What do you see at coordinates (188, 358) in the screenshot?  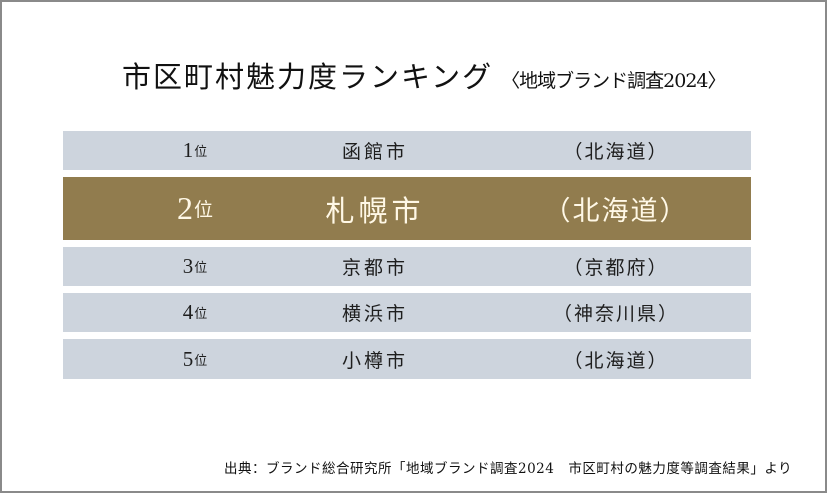 I see `rank-number: 5` at bounding box center [188, 358].